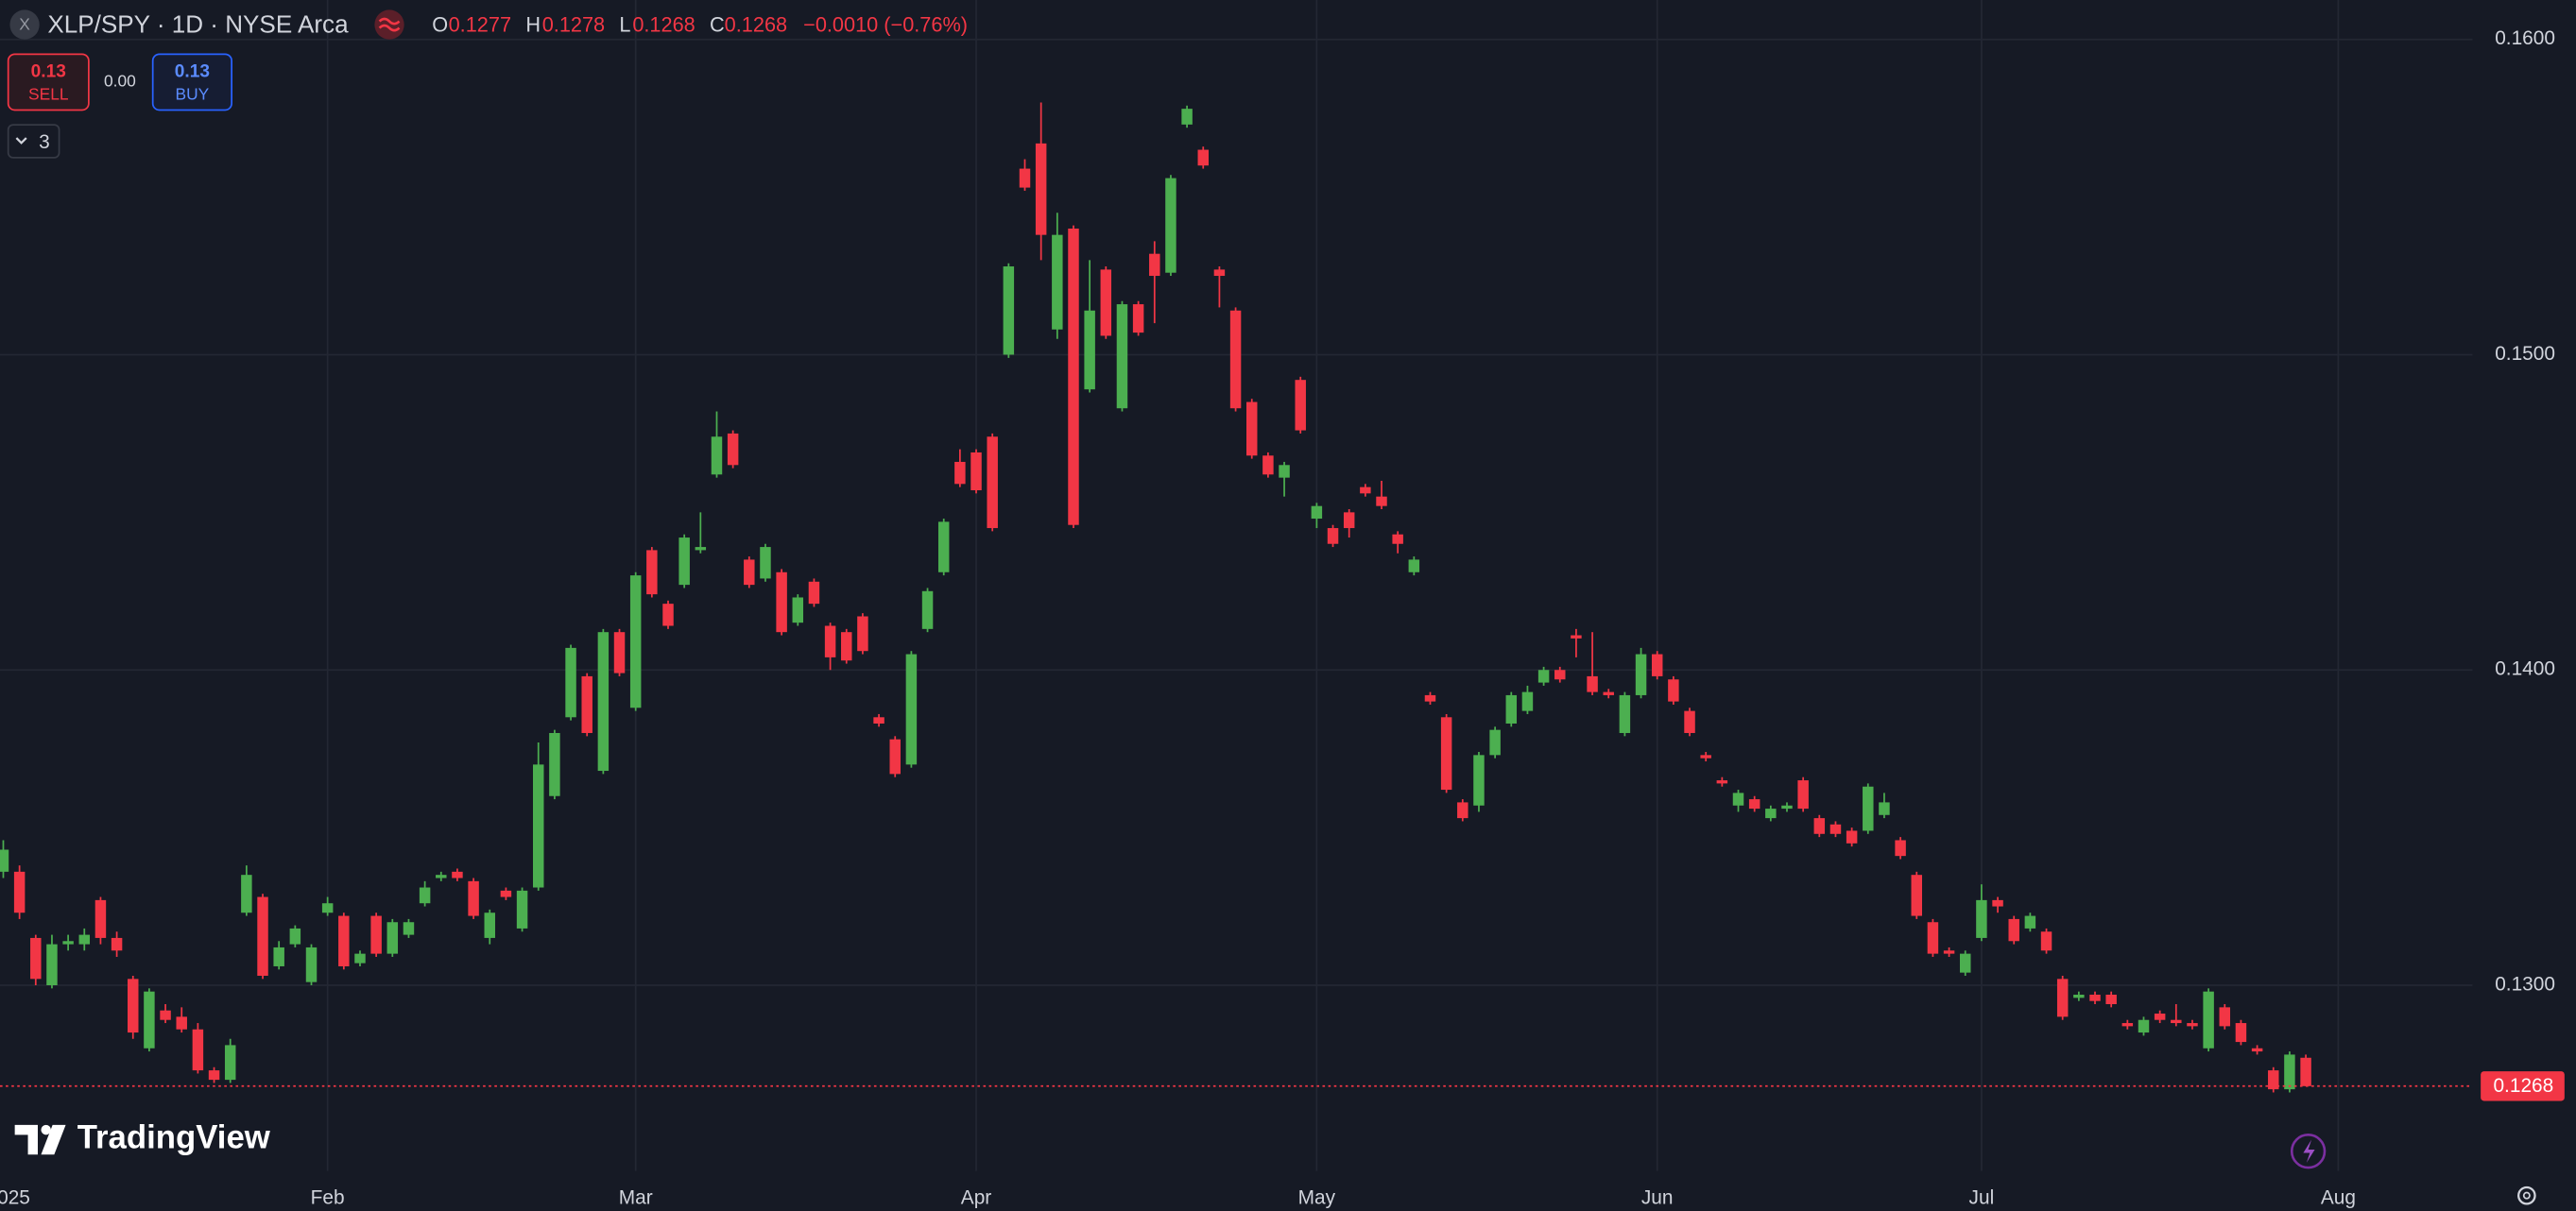 This screenshot has height=1211, width=2576. I want to click on symbol-icon, so click(24, 24).